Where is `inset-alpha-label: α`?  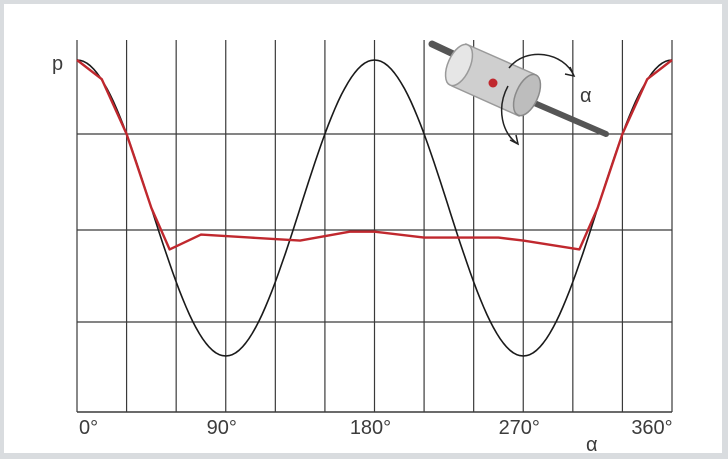
inset-alpha-label: α is located at coordinates (586, 96).